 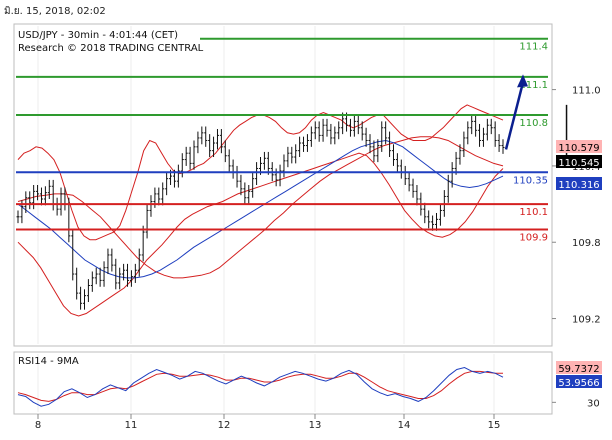 I want to click on rsi-tag-label: 53.9566, so click(x=578, y=383).